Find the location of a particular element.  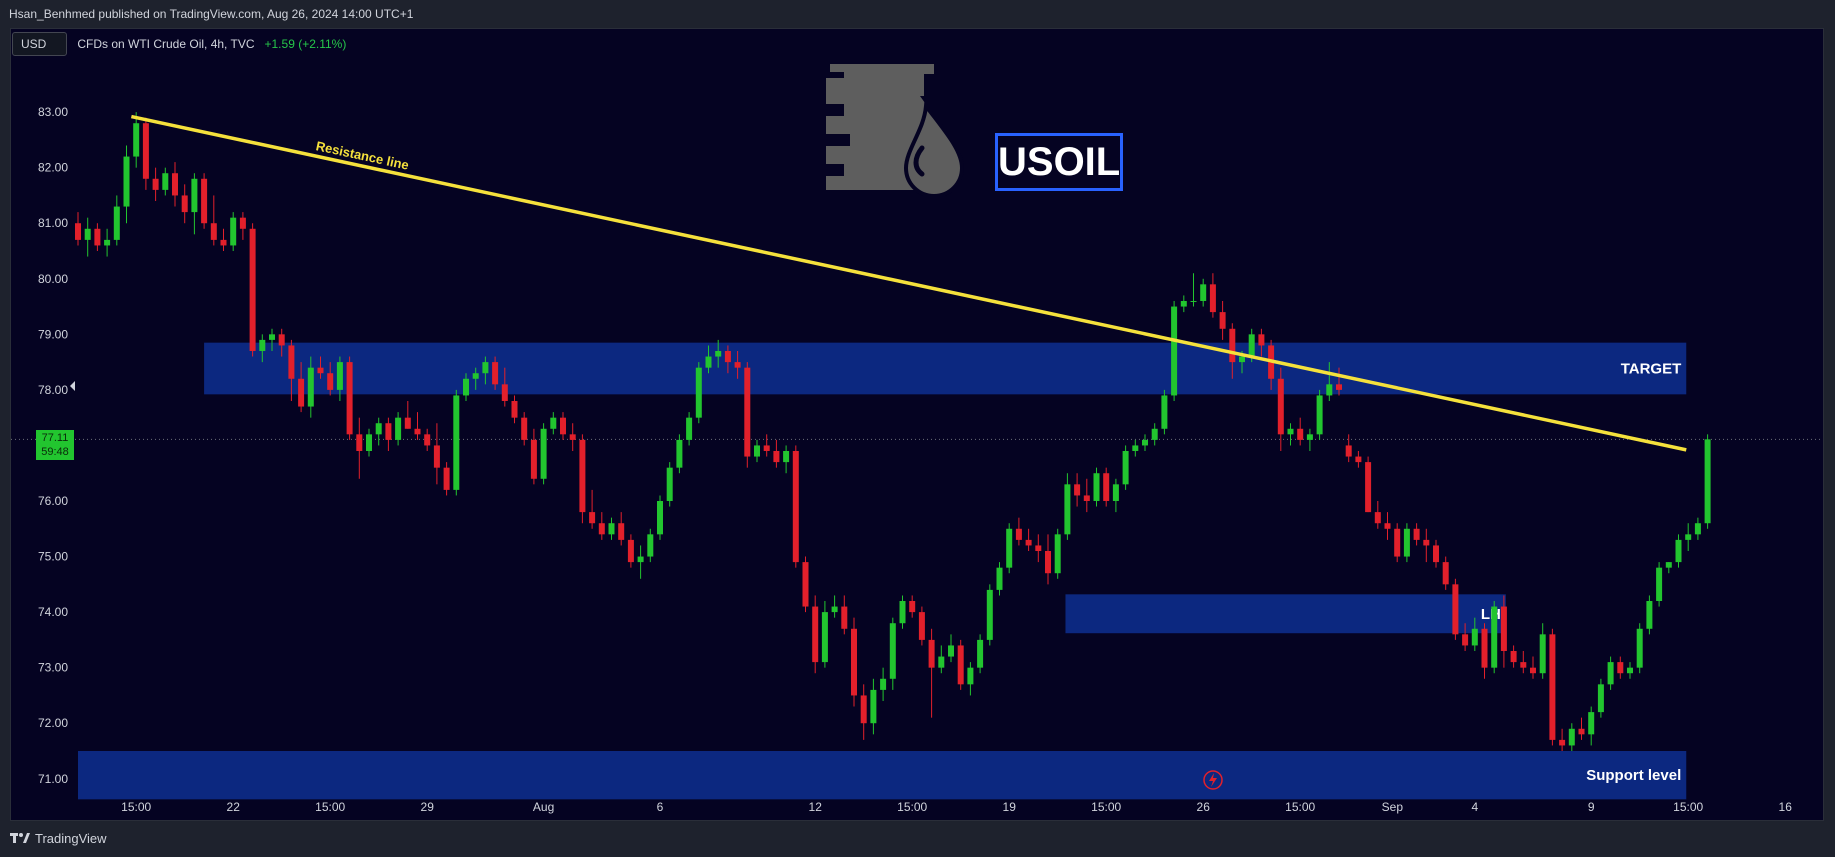

symbol-title: CFDs on WTI Crude Oil, 4h, TVC is located at coordinates (166, 43).